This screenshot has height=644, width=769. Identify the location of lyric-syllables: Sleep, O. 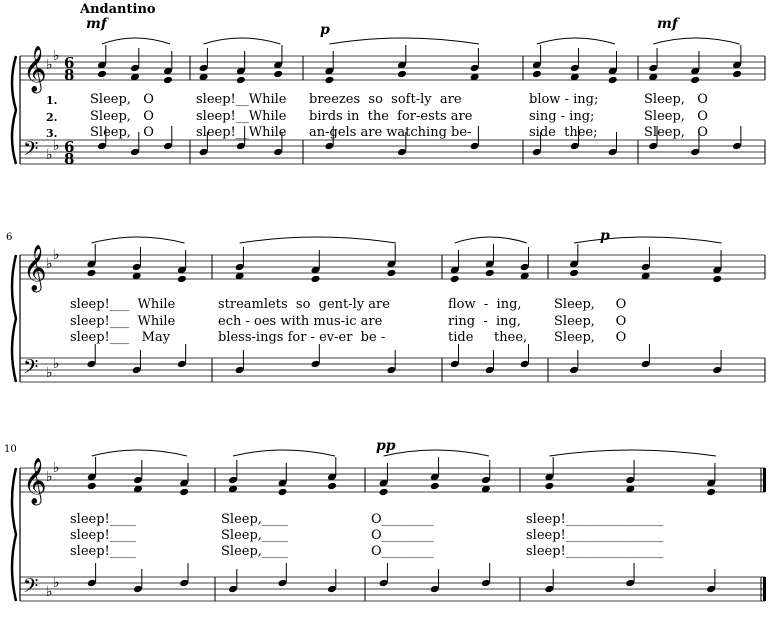
(676, 132).